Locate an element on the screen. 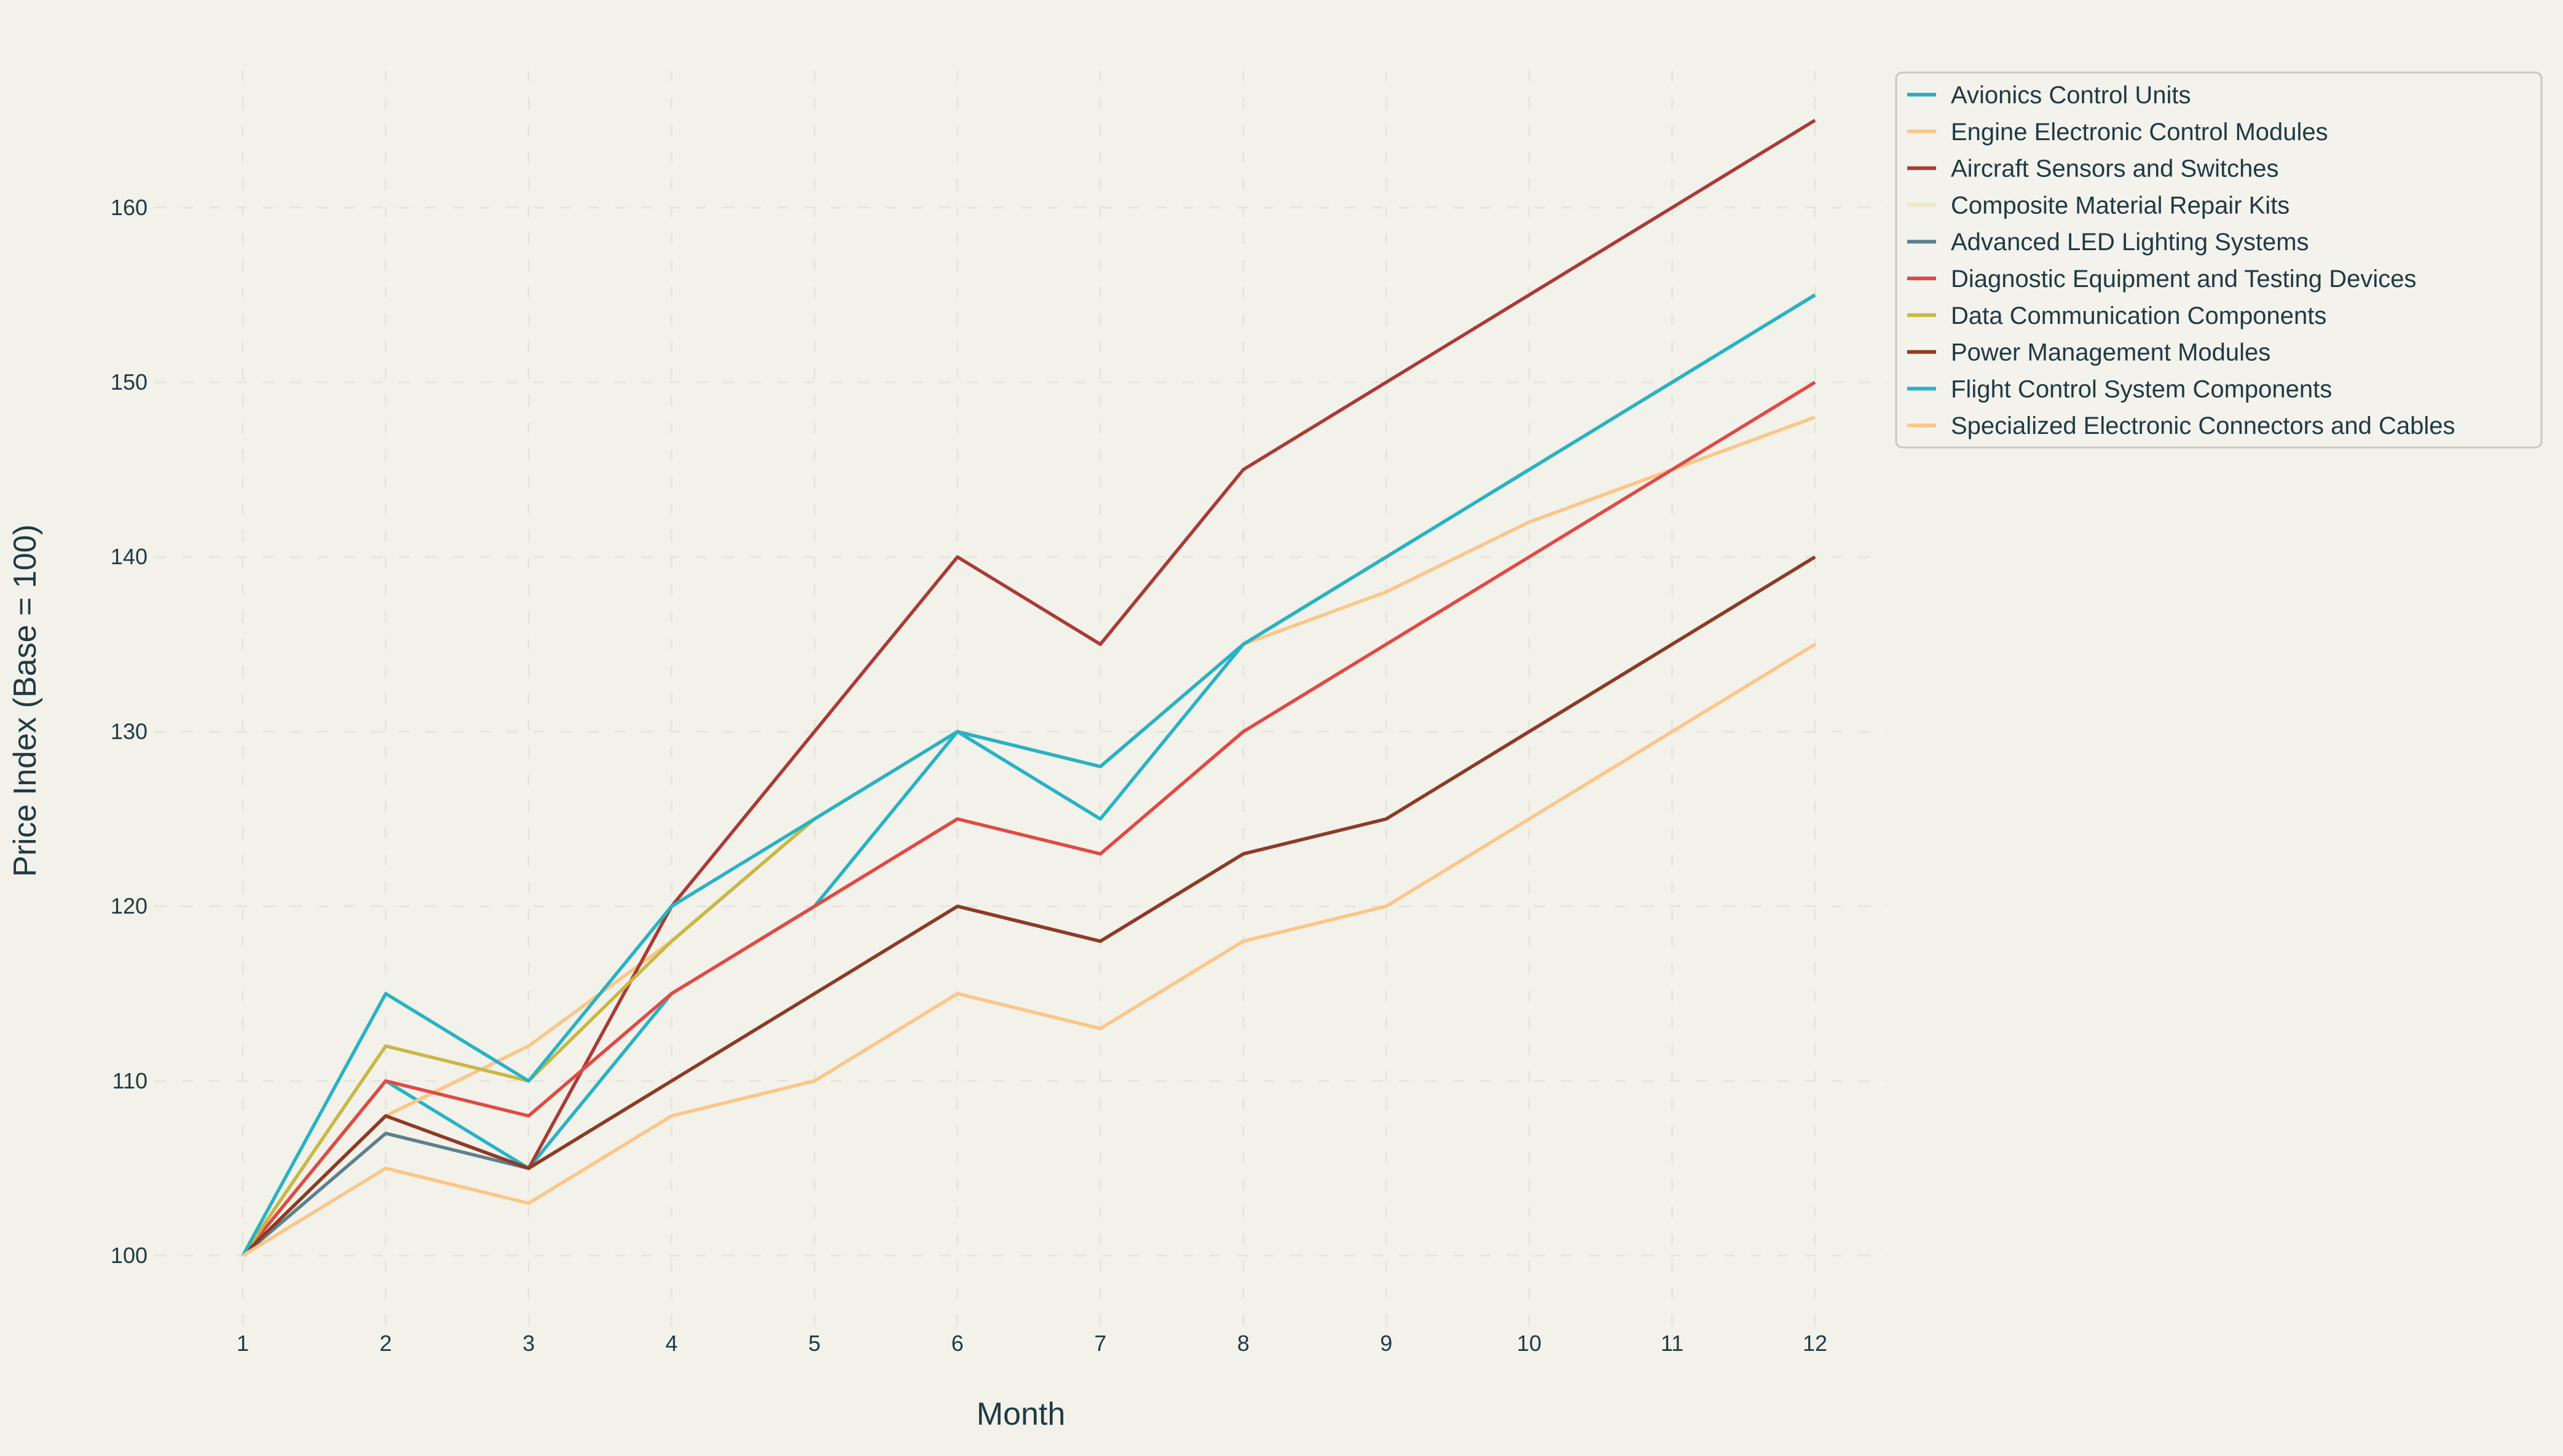  y-tick-label: 160 is located at coordinates (129, 207).